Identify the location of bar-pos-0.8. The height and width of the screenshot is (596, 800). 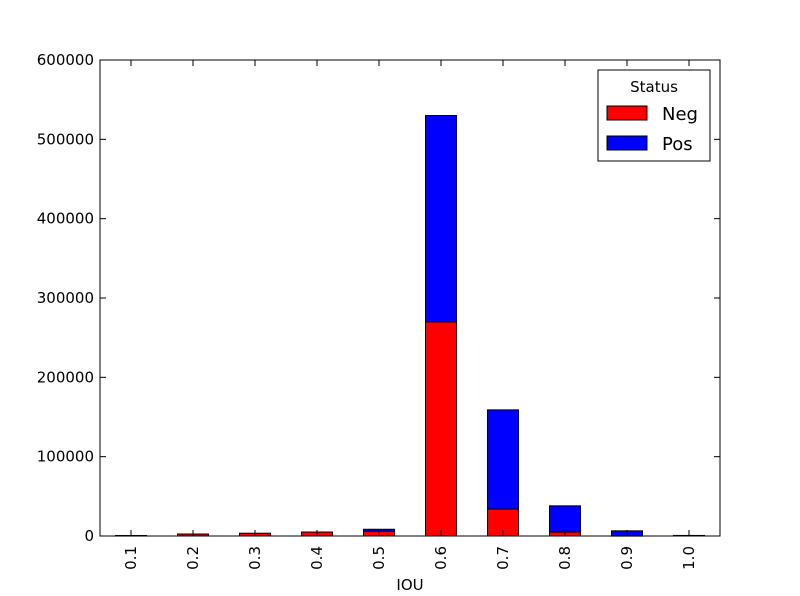
(565, 519).